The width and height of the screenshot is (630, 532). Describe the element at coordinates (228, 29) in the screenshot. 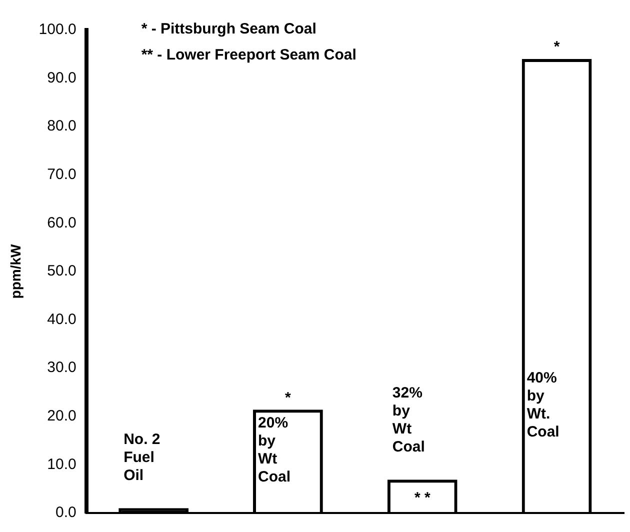

I see `annotation: * - Pittsburgh Seam Coal` at that location.